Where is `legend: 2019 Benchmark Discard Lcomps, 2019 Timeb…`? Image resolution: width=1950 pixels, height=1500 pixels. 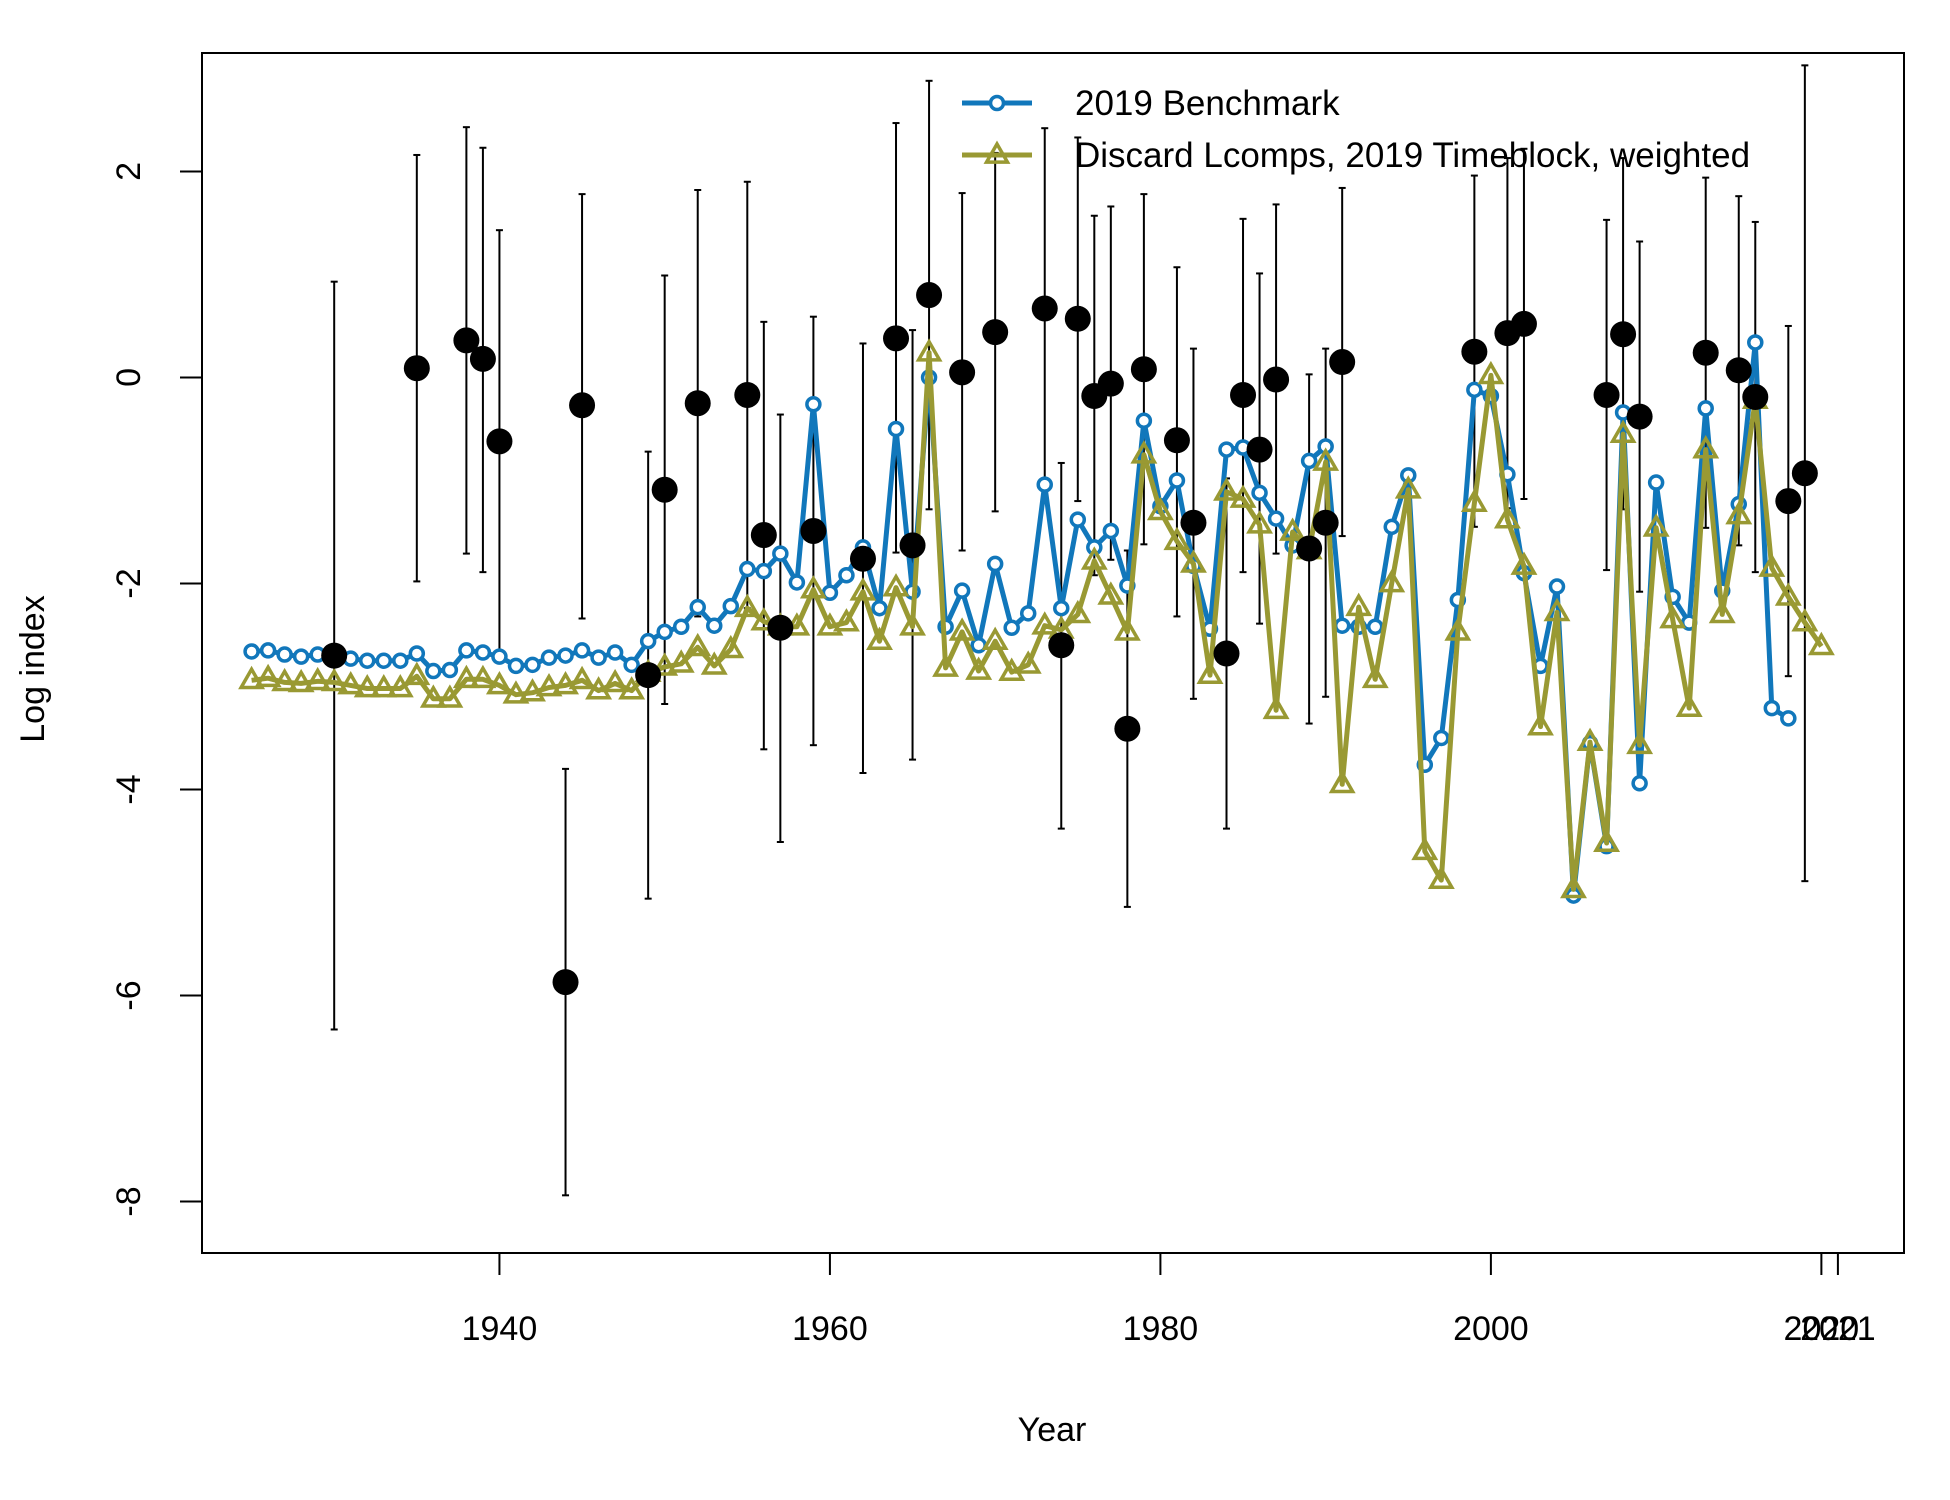 legend: 2019 Benchmark Discard Lcomps, 2019 Timeb… is located at coordinates (1356, 129).